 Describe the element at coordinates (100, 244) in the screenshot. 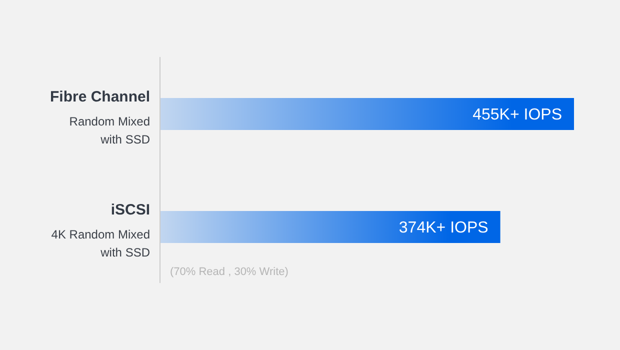

I see `text: 4K Random Mixed with SSD` at that location.